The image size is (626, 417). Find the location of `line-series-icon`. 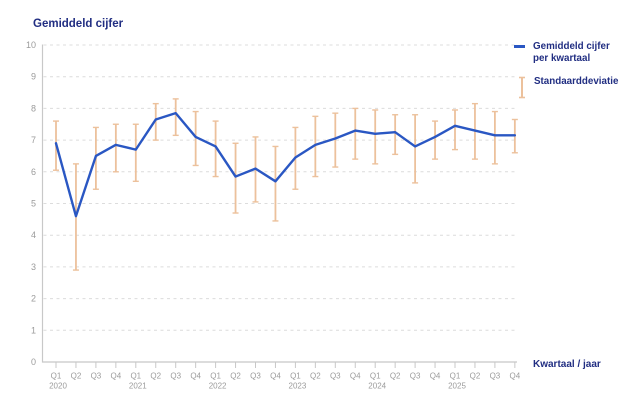

line-series-icon is located at coordinates (519, 46).